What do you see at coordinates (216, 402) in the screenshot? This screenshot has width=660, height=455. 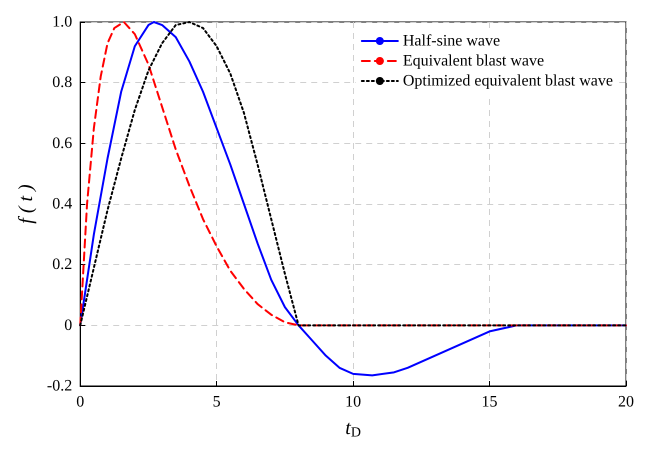 I see `x-tick-label: 5` at bounding box center [216, 402].